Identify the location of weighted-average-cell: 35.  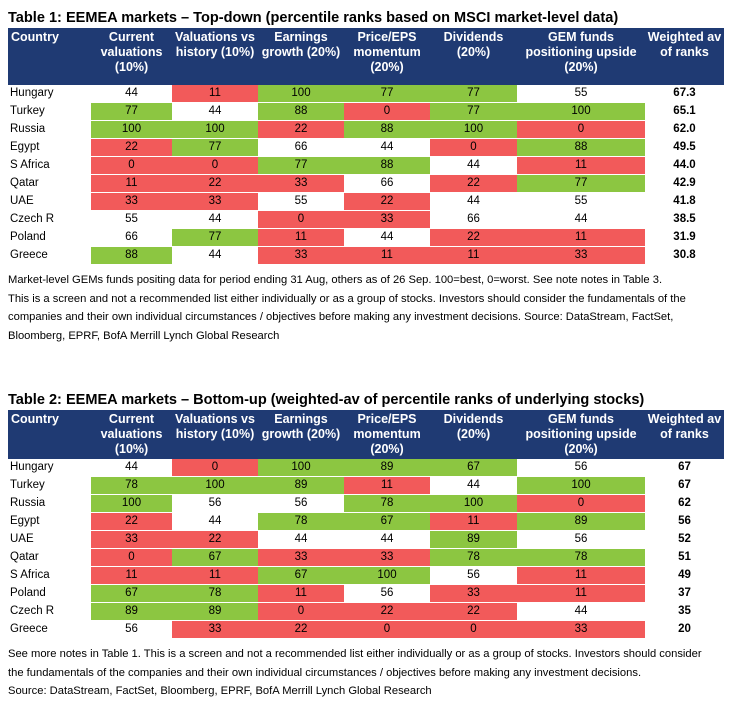
(684, 611).